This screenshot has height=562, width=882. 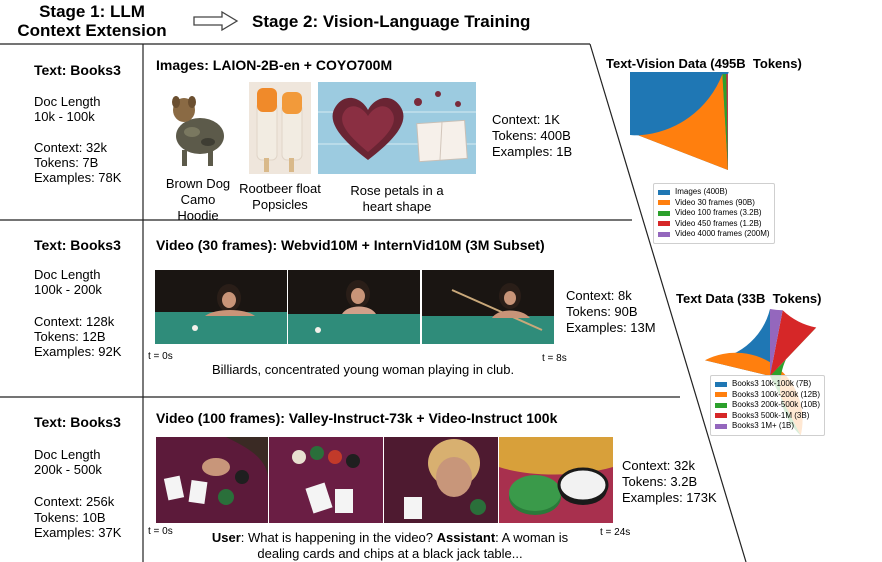 What do you see at coordinates (776, 404) in the screenshot?
I see `pie2-legend-label: Books3 200k-500k (10B)` at bounding box center [776, 404].